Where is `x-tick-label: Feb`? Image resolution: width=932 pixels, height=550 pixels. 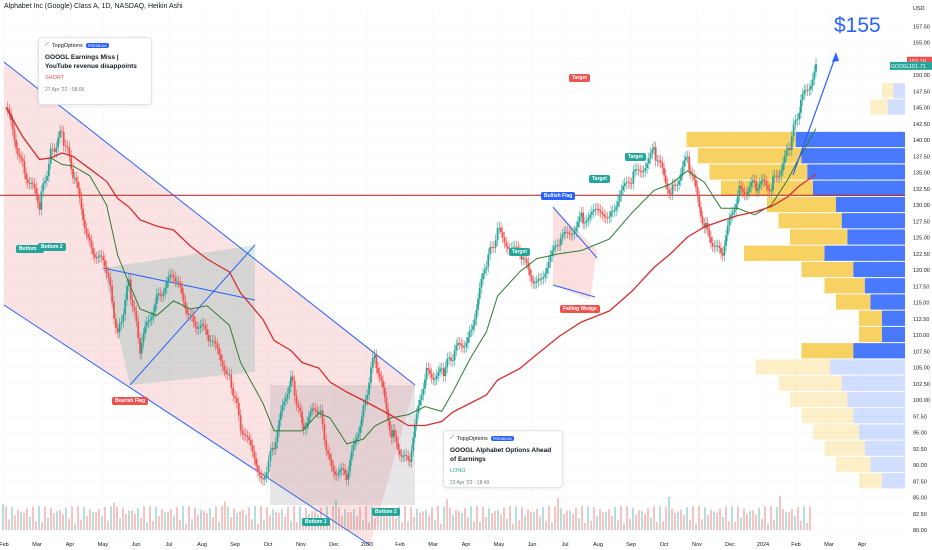 x-tick-label: Feb is located at coordinates (795, 545).